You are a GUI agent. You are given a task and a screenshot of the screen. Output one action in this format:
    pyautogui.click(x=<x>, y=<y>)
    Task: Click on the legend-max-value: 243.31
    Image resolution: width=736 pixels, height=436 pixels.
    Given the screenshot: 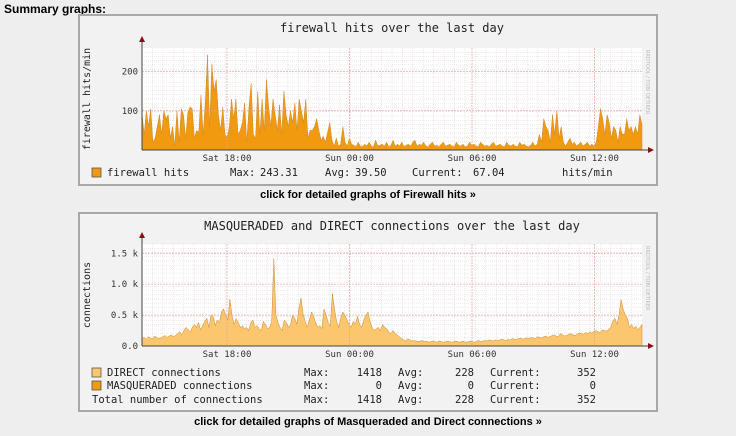 What is the action you would take?
    pyautogui.click(x=279, y=173)
    